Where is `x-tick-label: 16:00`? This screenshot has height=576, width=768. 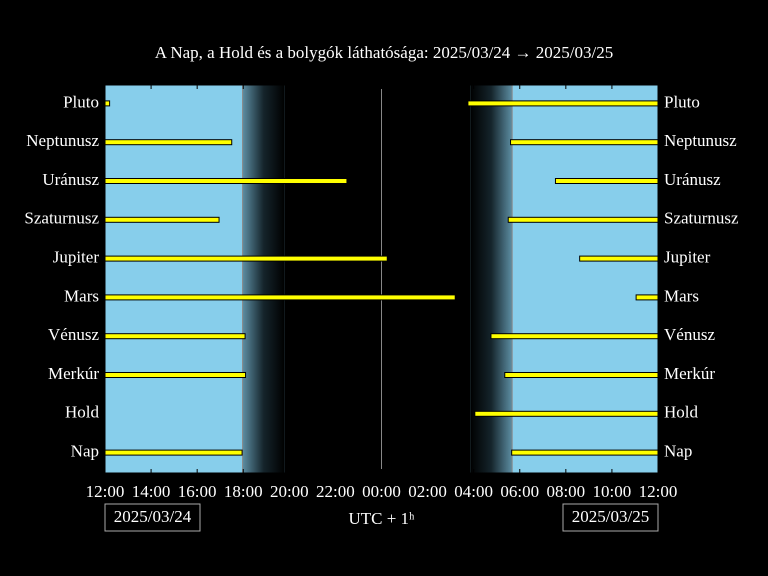 x-tick-label: 16:00 is located at coordinates (197, 491).